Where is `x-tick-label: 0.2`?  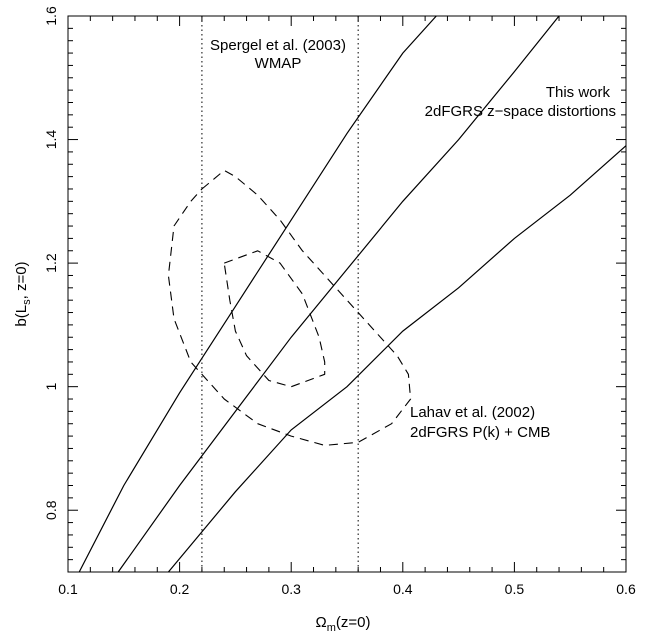 x-tick-label: 0.2 is located at coordinates (180, 589).